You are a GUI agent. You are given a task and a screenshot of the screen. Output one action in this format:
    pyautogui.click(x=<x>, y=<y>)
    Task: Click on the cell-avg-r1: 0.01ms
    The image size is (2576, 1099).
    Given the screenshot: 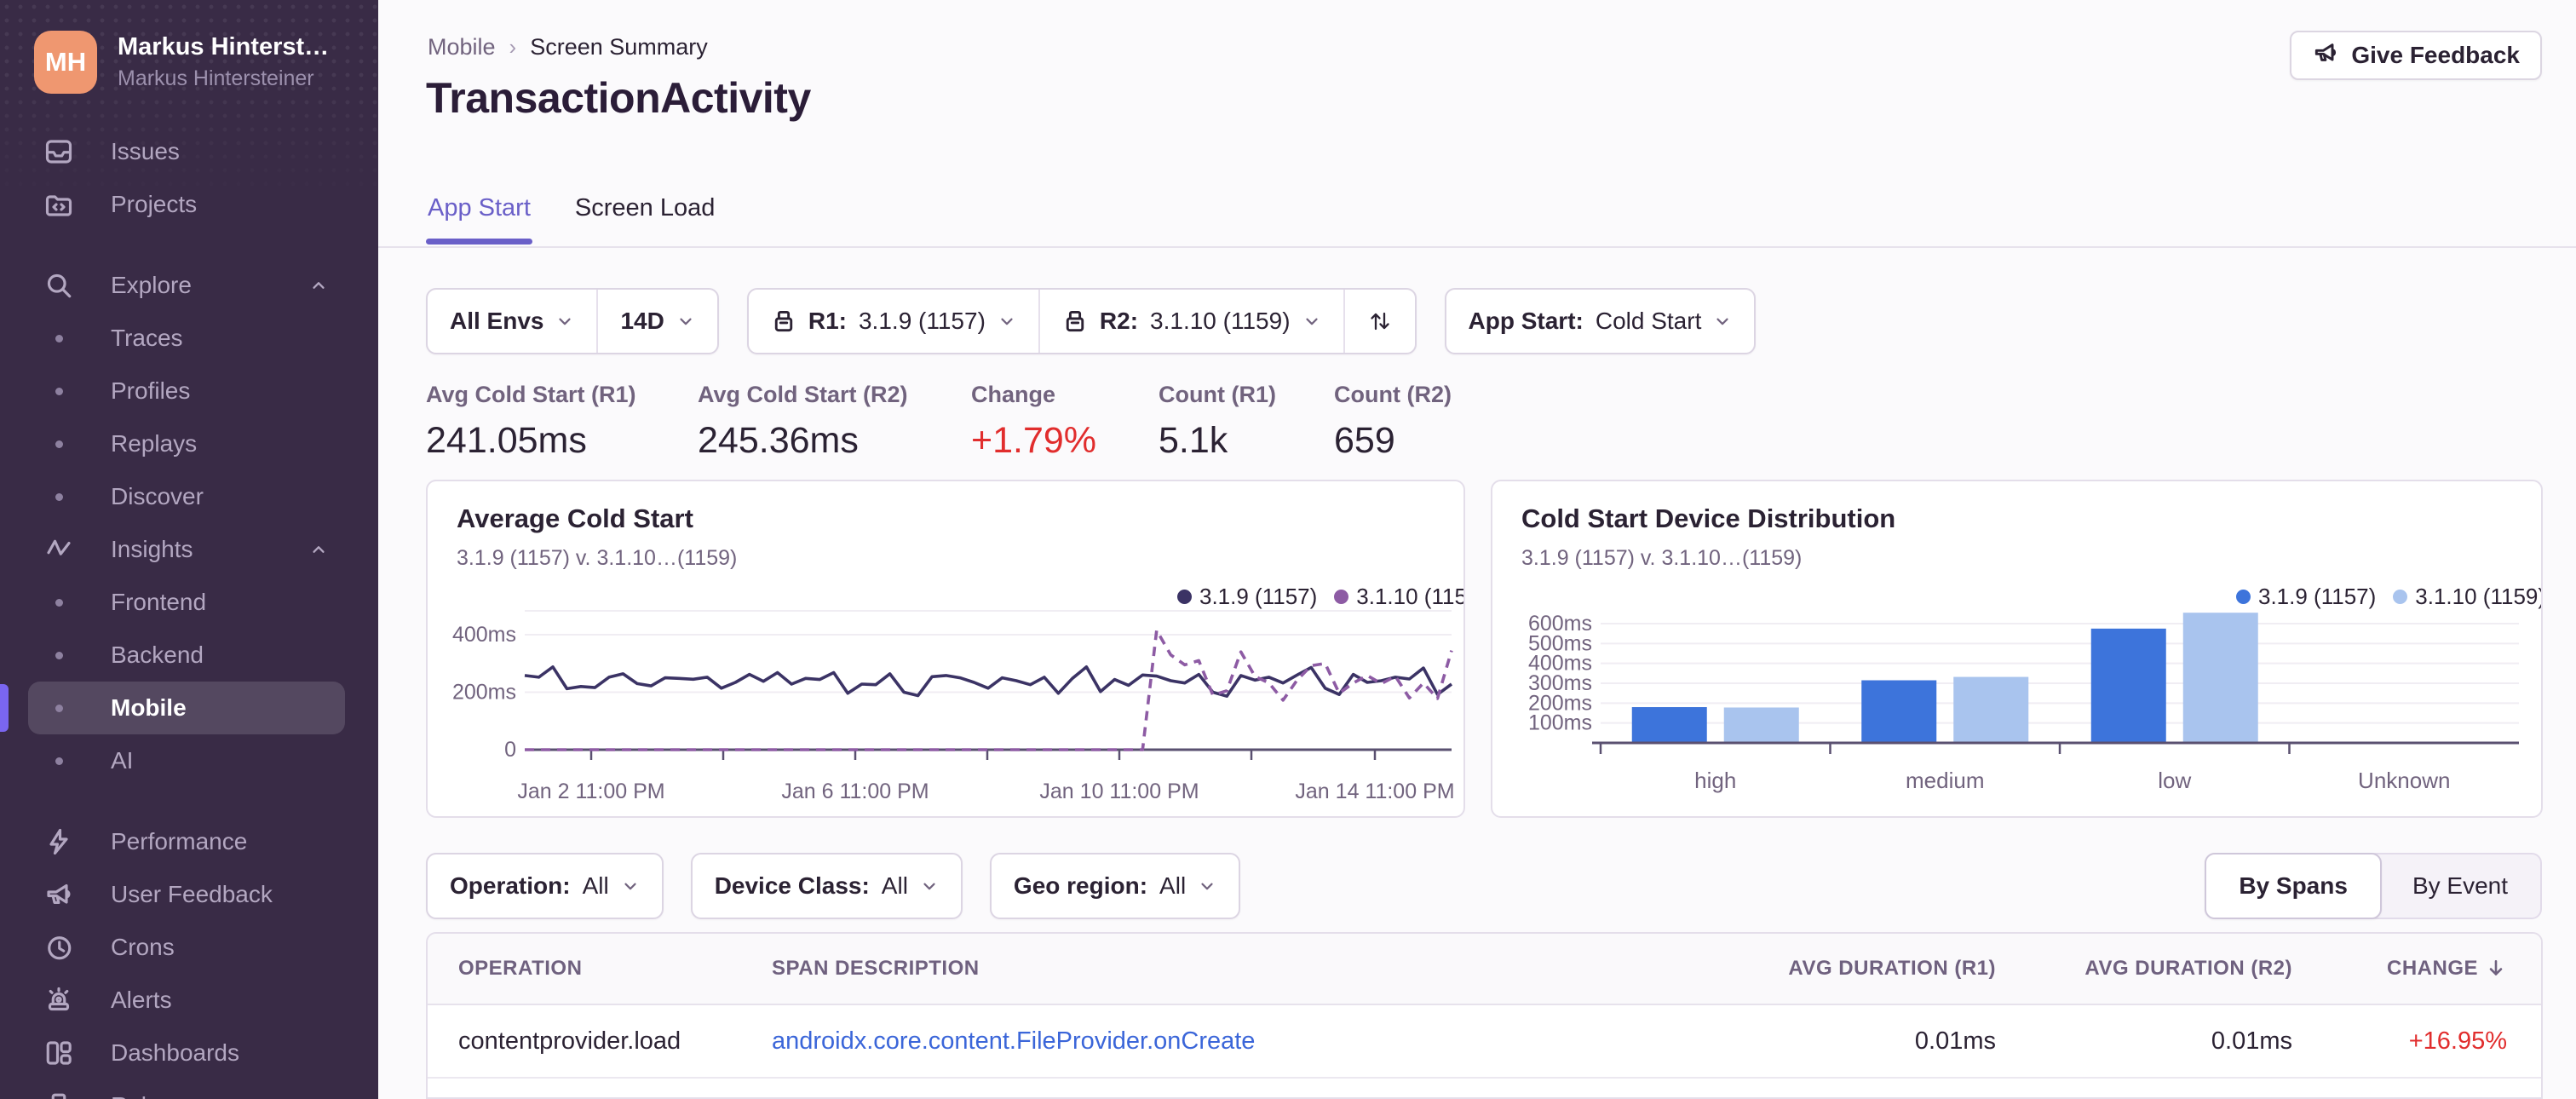 What is the action you would take?
    pyautogui.click(x=1955, y=1041)
    